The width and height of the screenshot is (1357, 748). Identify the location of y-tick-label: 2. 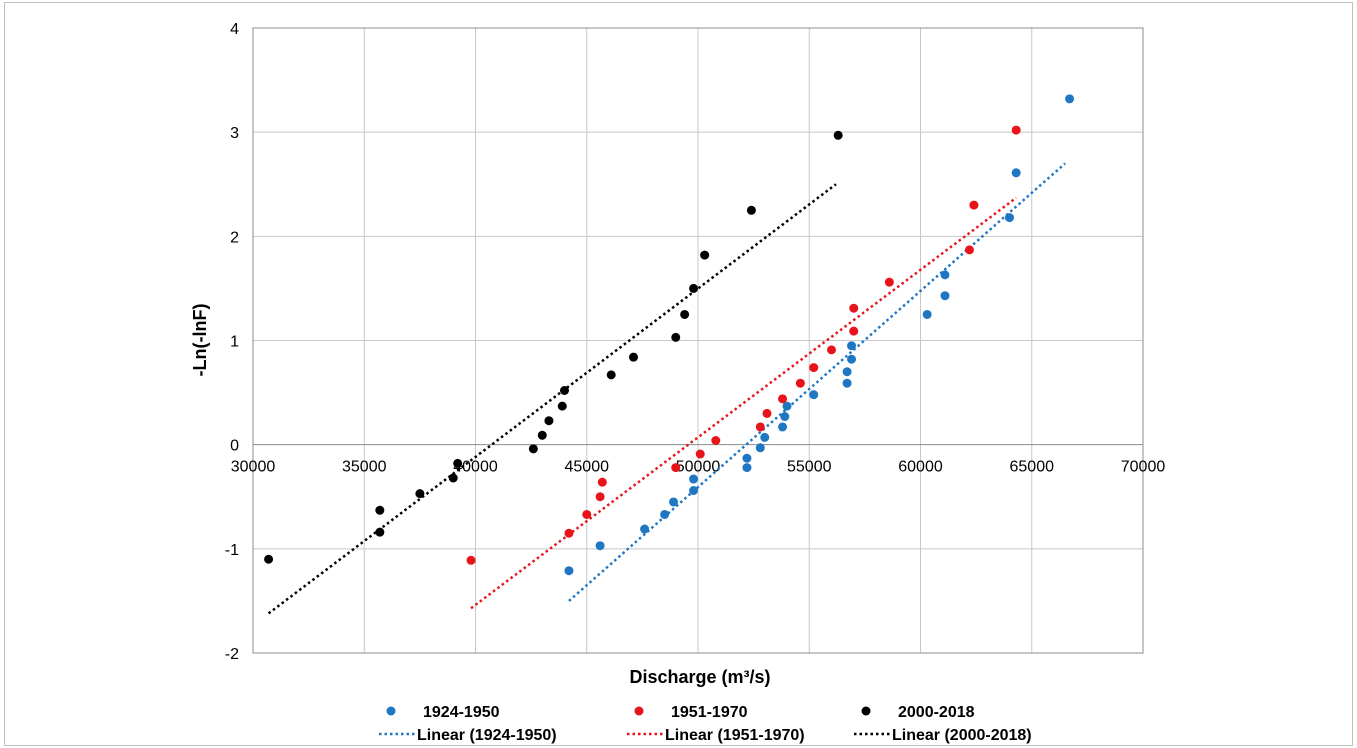
(234, 237).